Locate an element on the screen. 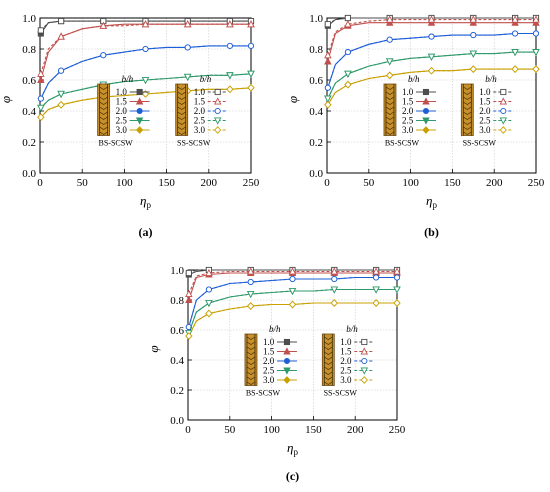  y-tick-label: 0.6 is located at coordinates (316, 81).